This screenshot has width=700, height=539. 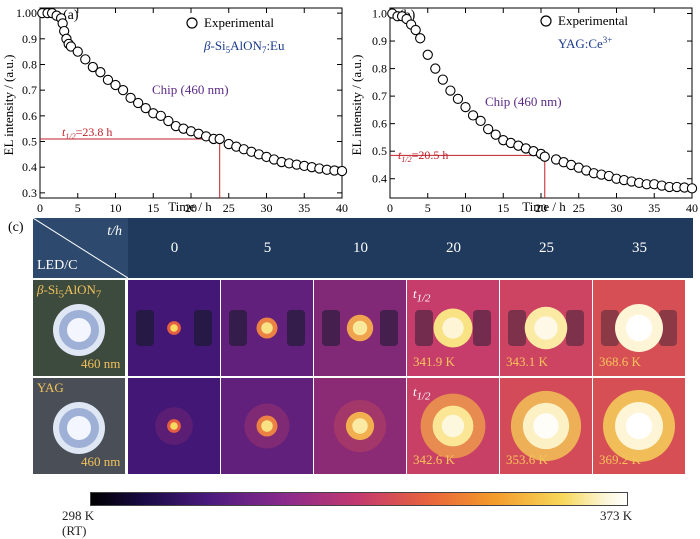 What do you see at coordinates (244, 46) in the screenshot?
I see `phosphor-label: β-Si5AlON7:Eu` at bounding box center [244, 46].